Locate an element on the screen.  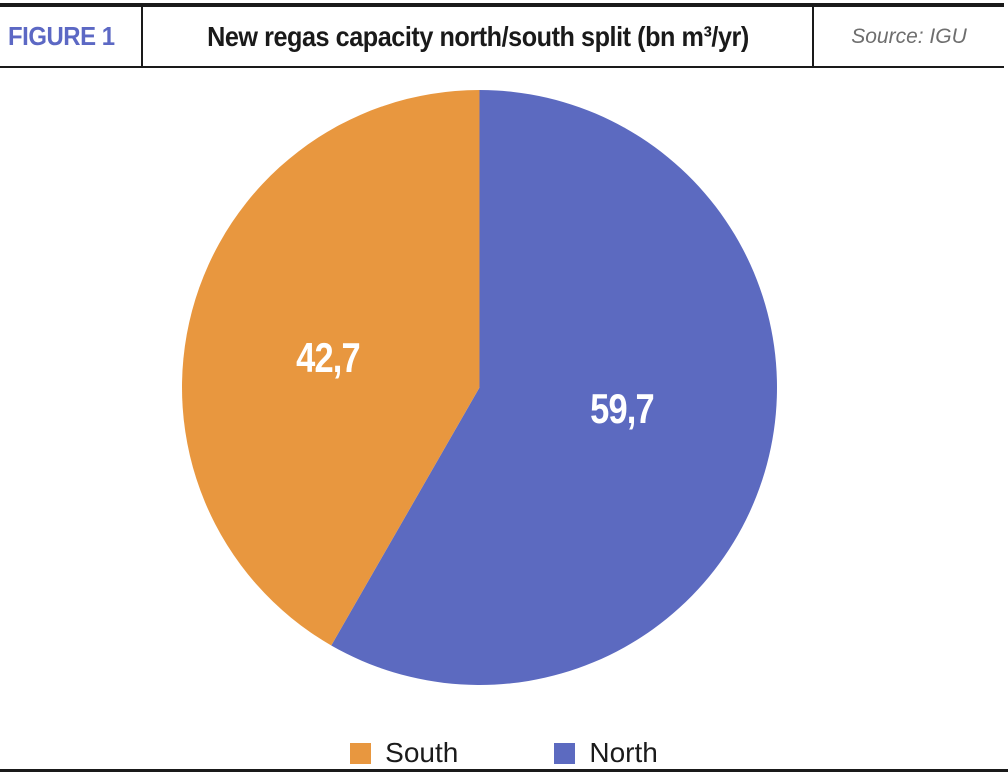
source-attribution: Source: IGU is located at coordinates (909, 36).